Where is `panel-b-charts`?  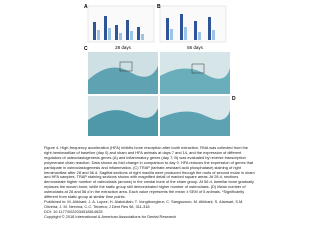
panel-b-charts is located at coordinates (193, 24).